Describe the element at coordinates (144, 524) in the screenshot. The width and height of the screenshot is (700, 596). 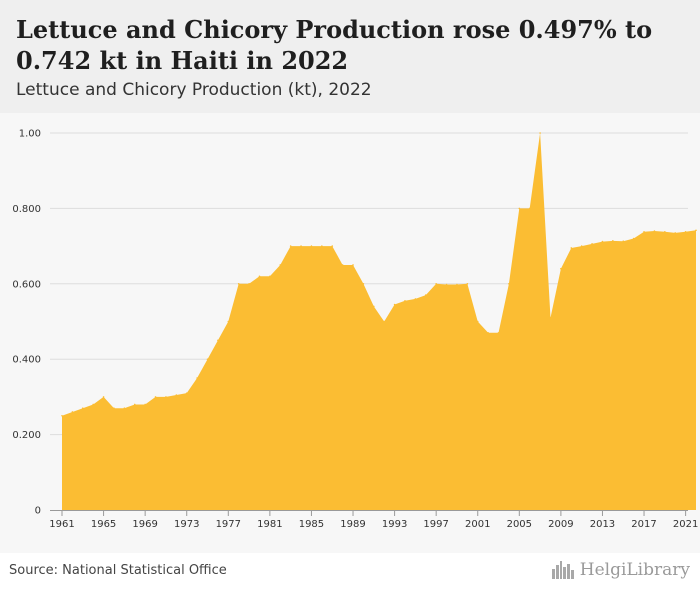
I see `x-tick-label: 1969` at that location.